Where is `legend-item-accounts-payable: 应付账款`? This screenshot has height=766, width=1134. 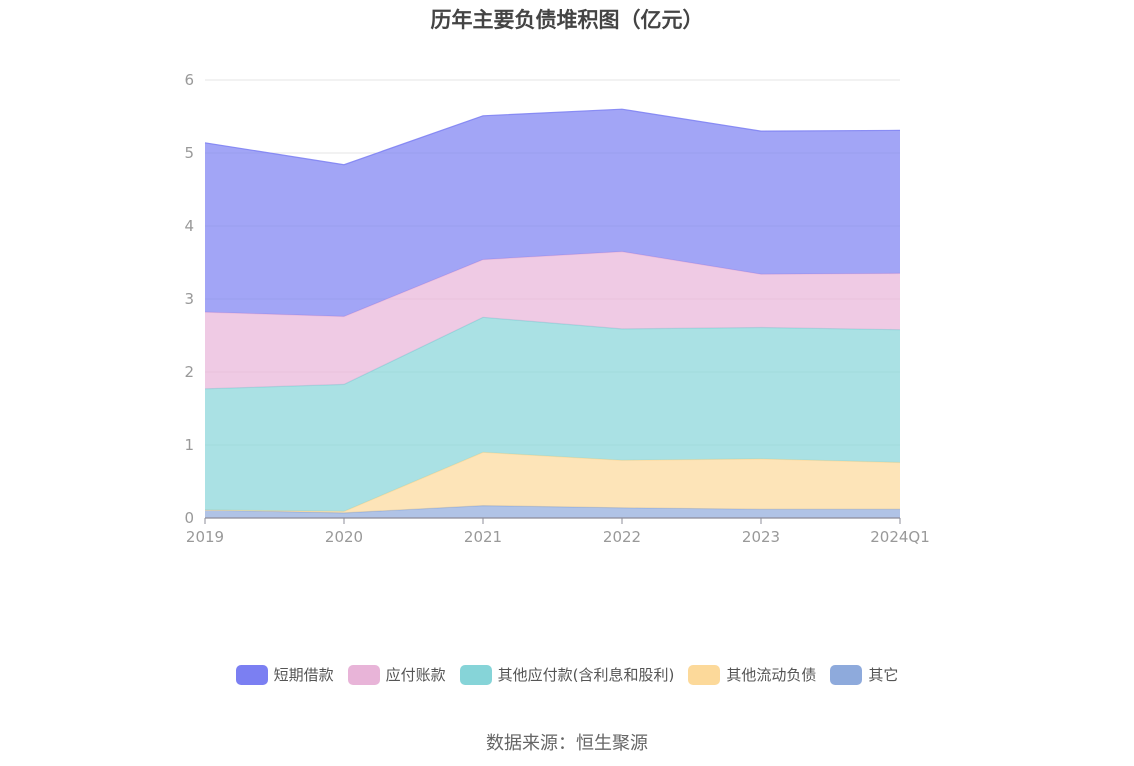
legend-item-accounts-payable: 应付账款 is located at coordinates (396, 674).